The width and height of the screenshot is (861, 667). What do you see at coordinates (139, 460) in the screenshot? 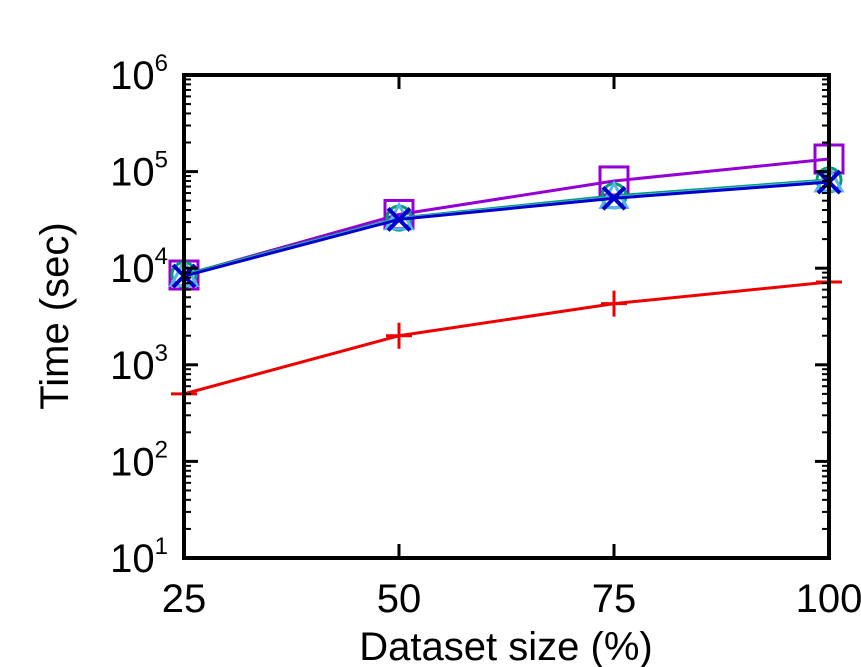
I see `y-tick-label: 10²` at bounding box center [139, 460].